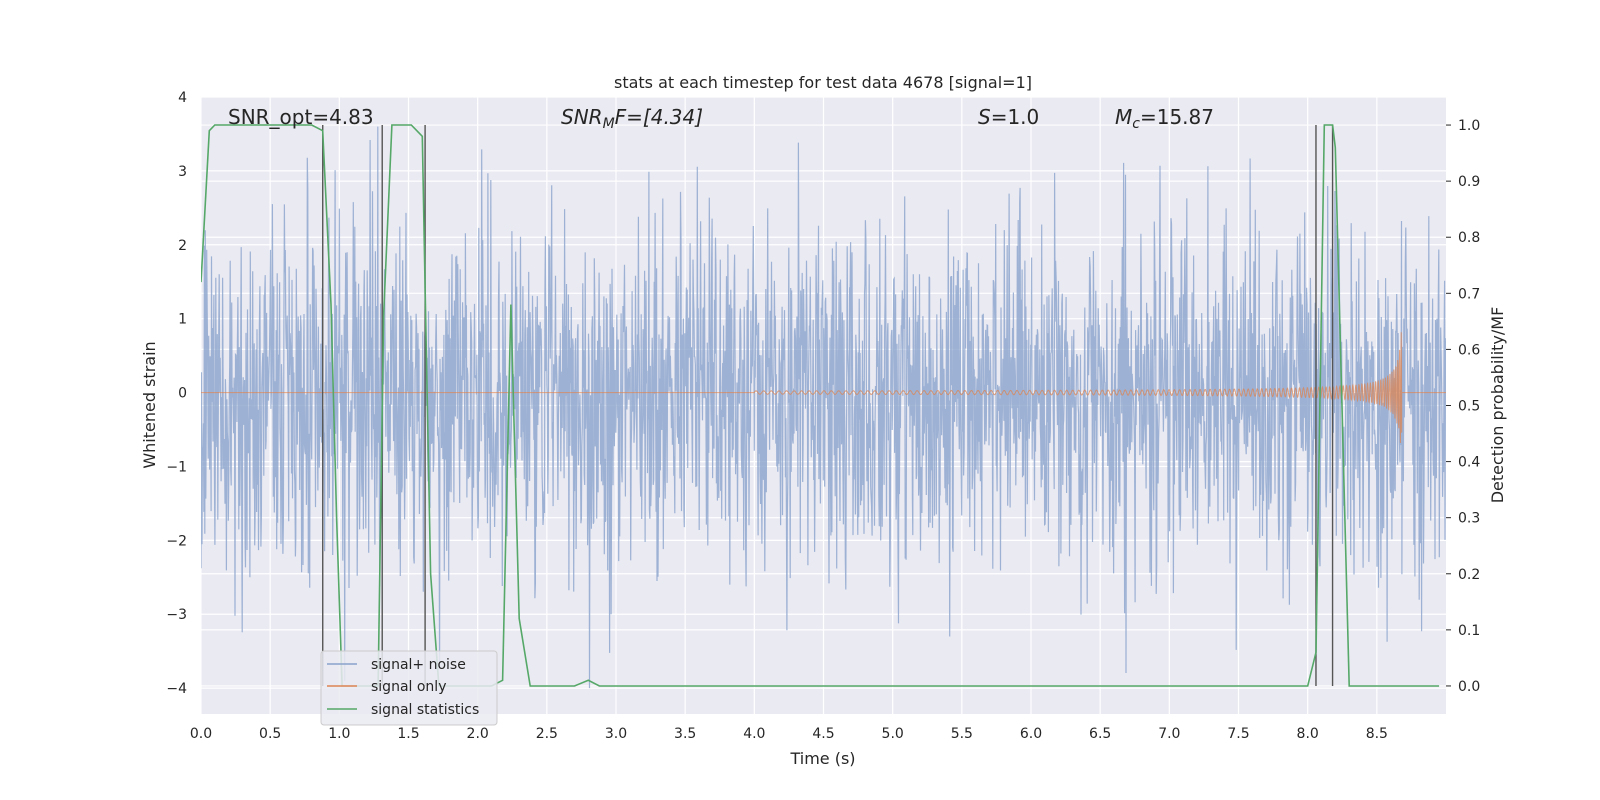  Describe the element at coordinates (182, 98) in the screenshot. I see `y-tick-label: 4` at that location.